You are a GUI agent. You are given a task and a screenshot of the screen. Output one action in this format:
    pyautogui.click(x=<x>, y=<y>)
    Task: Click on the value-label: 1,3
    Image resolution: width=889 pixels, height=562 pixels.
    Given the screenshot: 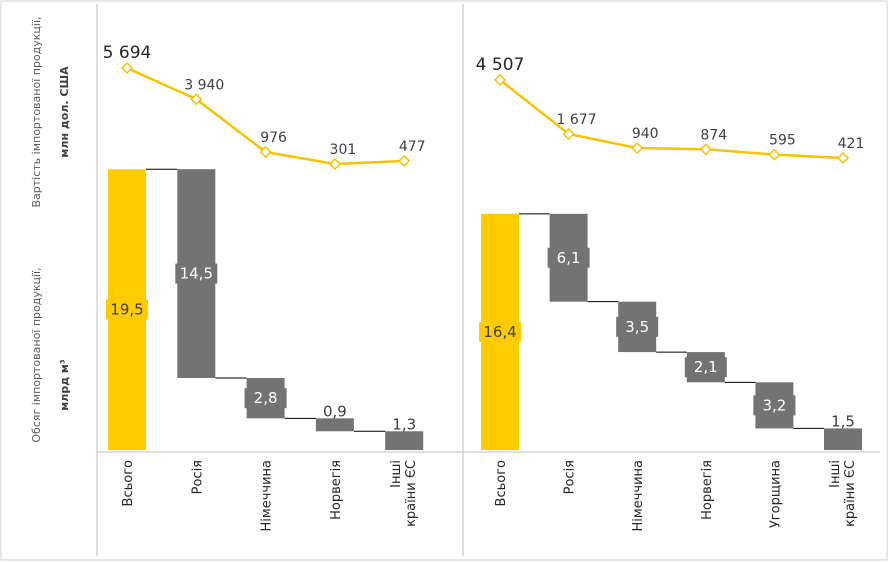 What is the action you would take?
    pyautogui.click(x=404, y=424)
    